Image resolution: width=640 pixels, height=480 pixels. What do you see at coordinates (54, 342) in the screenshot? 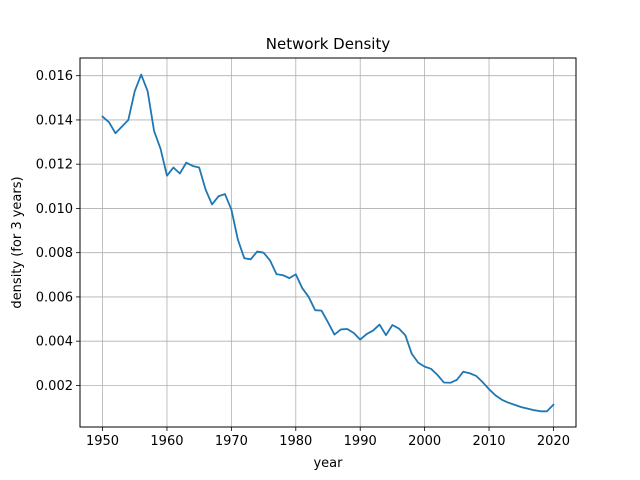
I see `y-tick-label: 0.004` at bounding box center [54, 342].